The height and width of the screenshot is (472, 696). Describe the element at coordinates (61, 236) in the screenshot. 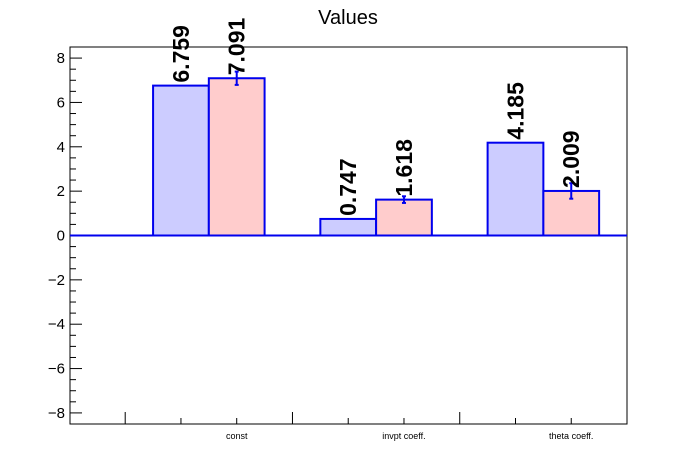

I see `y-tick-label: 0` at that location.